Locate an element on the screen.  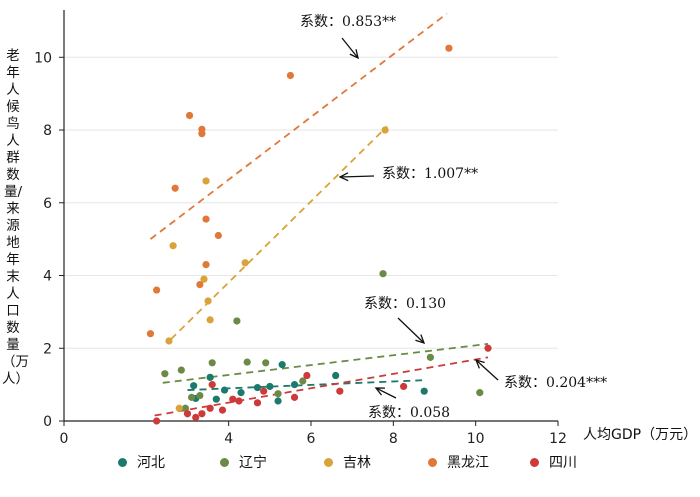
legend-label: 吉林 is located at coordinates (357, 463).